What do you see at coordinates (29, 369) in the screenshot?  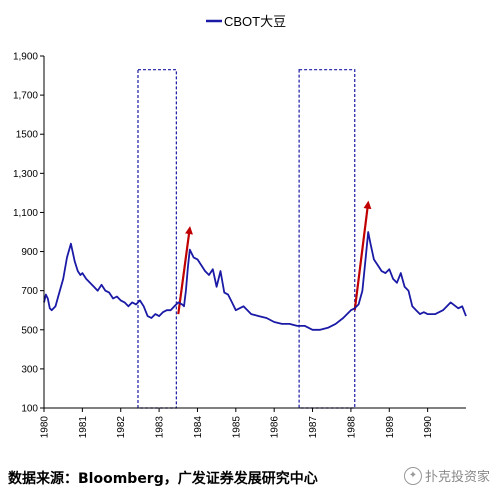 I see `y-tick-label: 300` at bounding box center [29, 369].